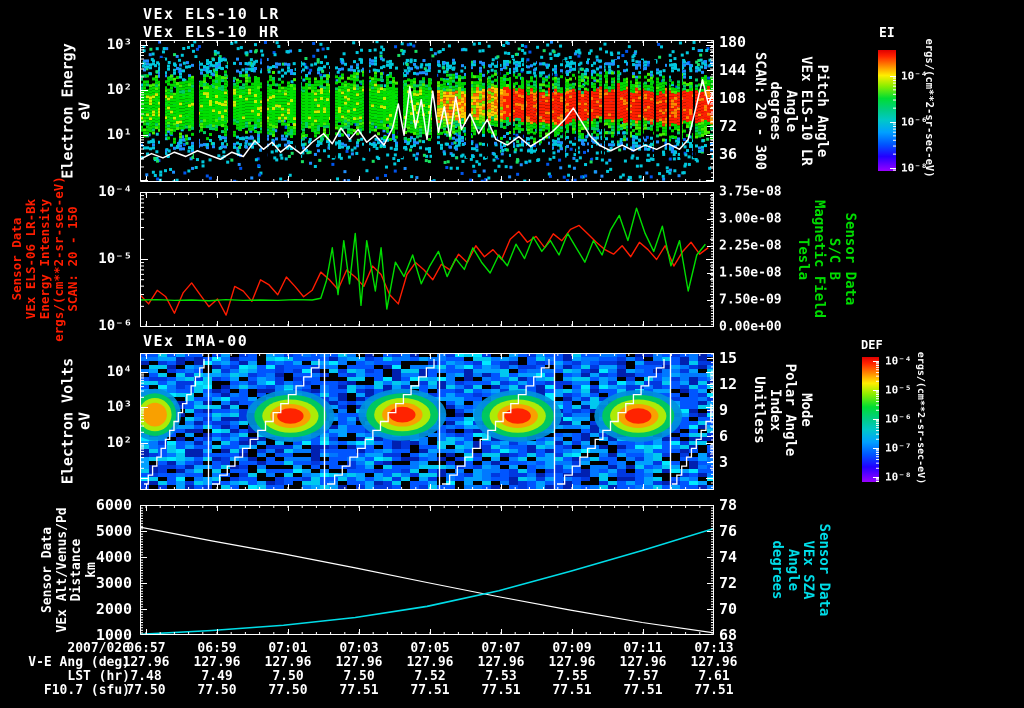 This screenshot has width=1024, height=708. I want to click on panel4-left-axis-label-line-0: Sensor Data, so click(47, 570).